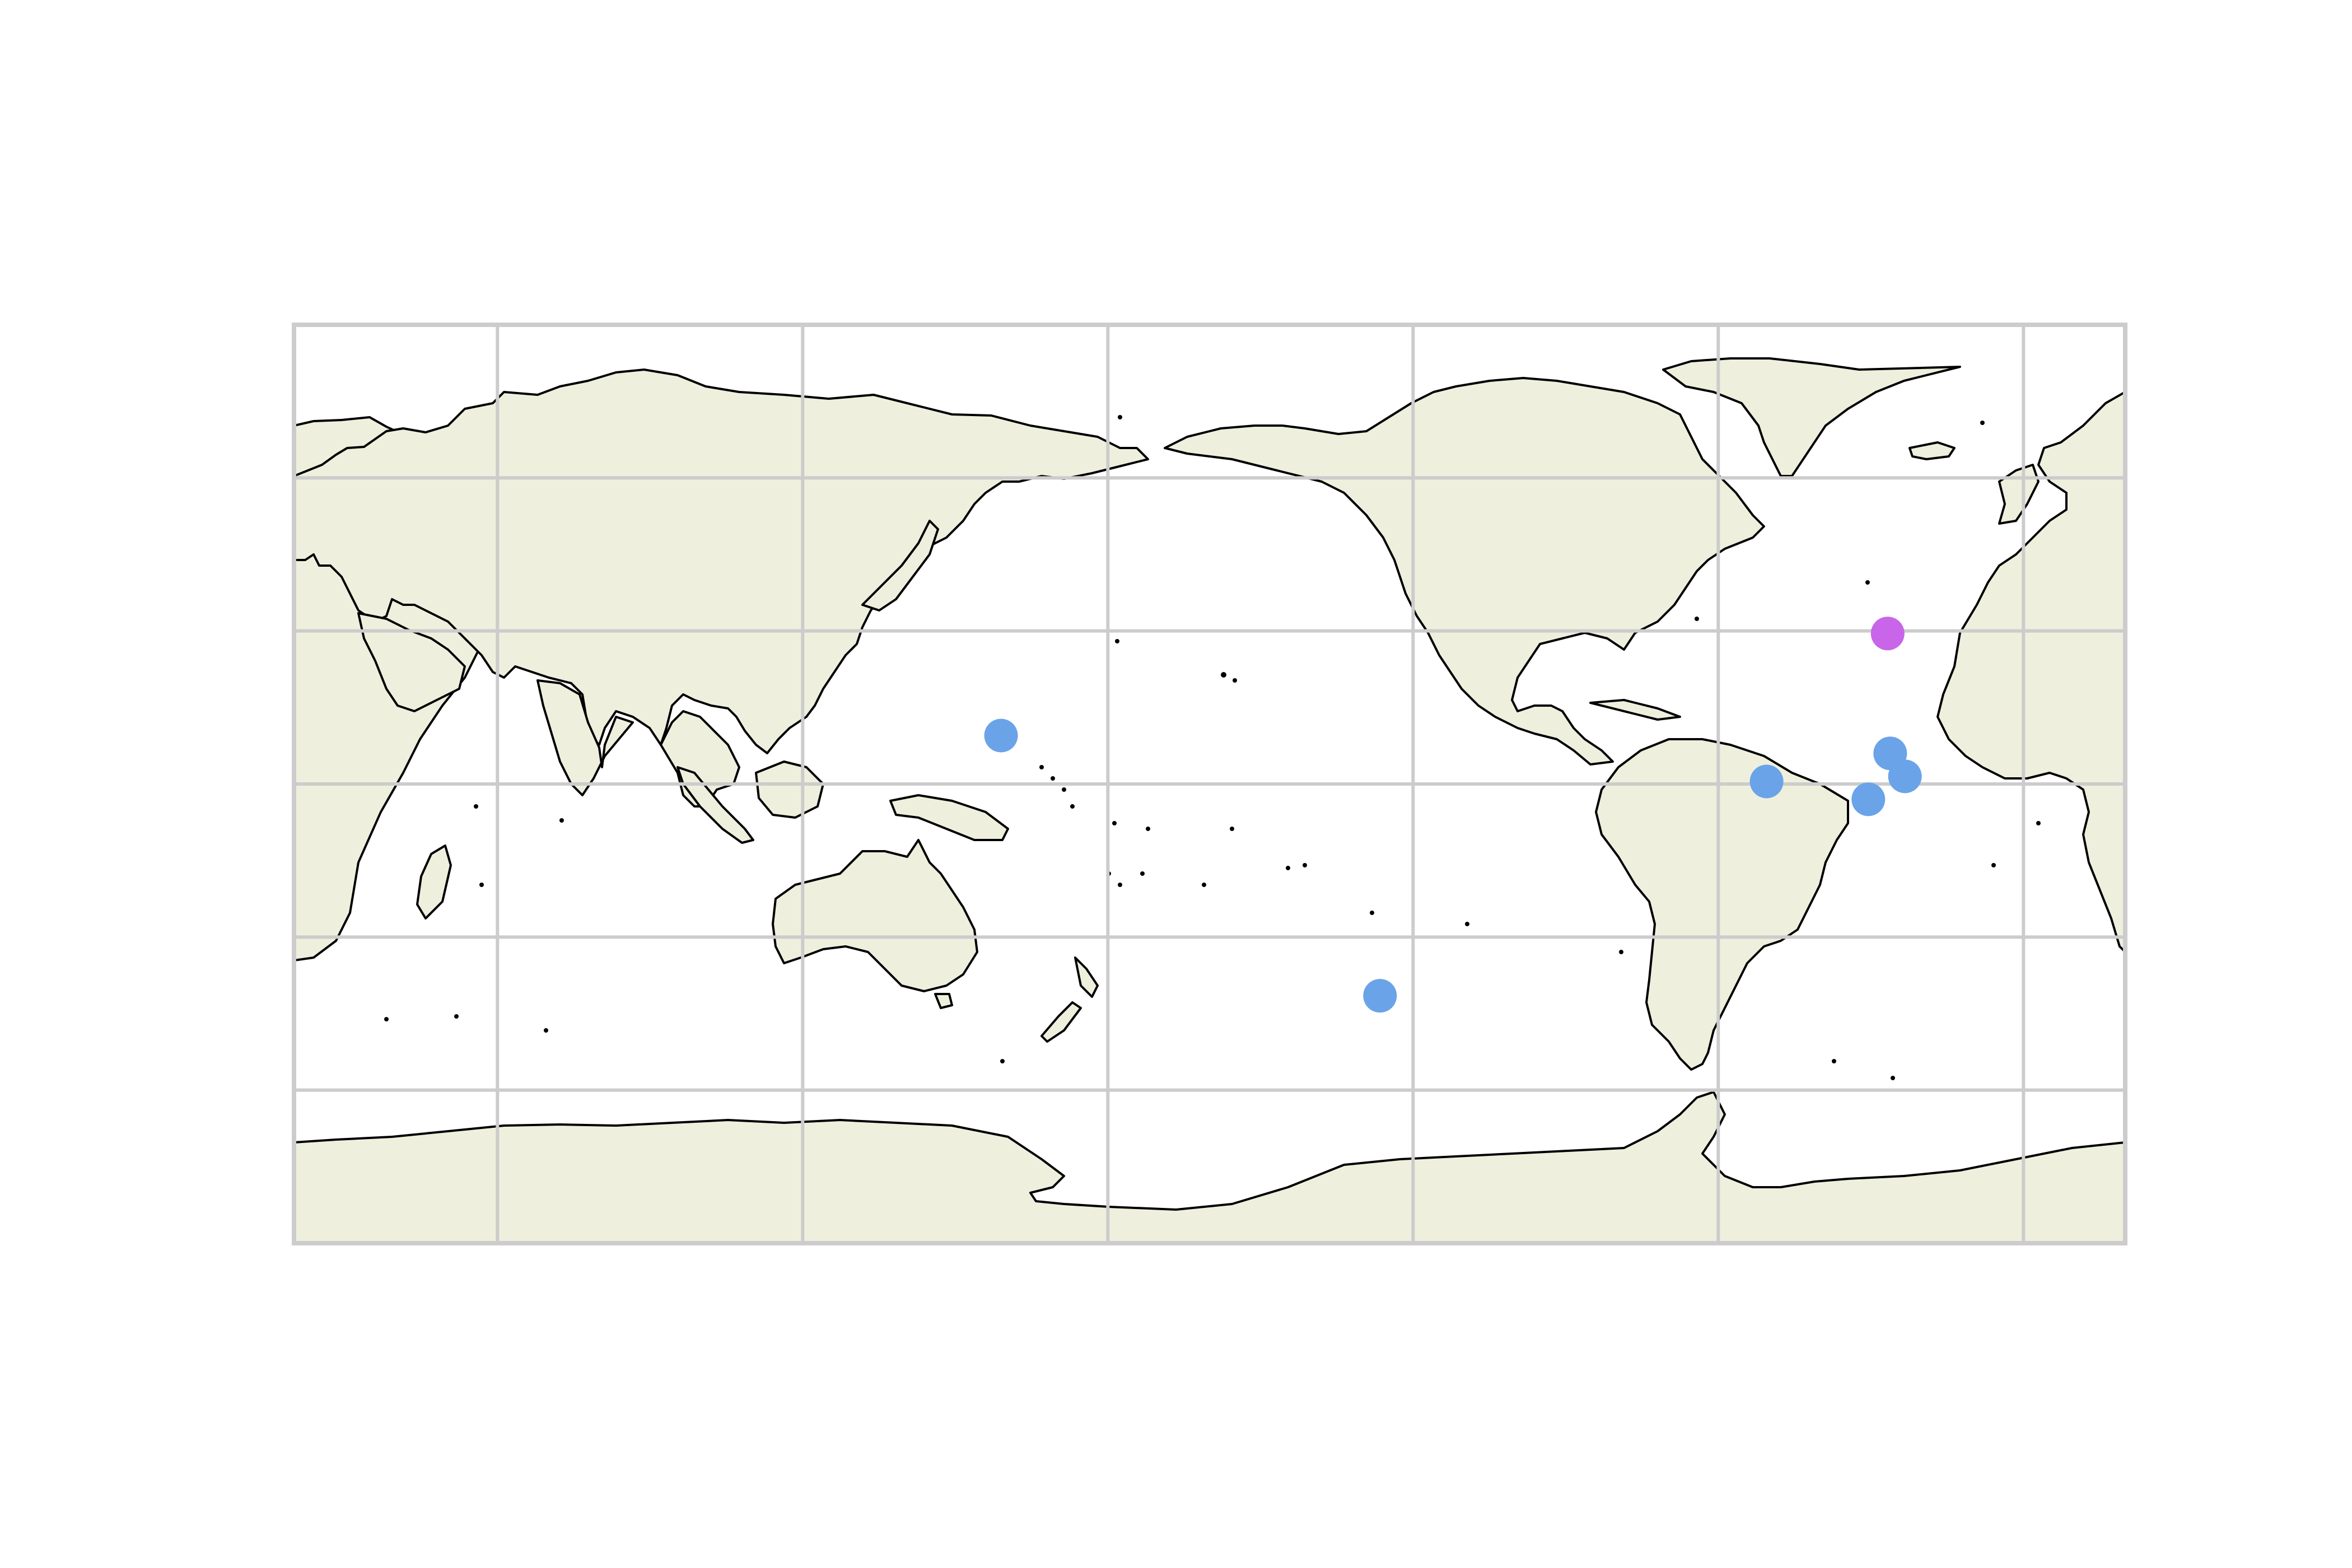  I want to click on landmass-eurasia, so click(721, 561).